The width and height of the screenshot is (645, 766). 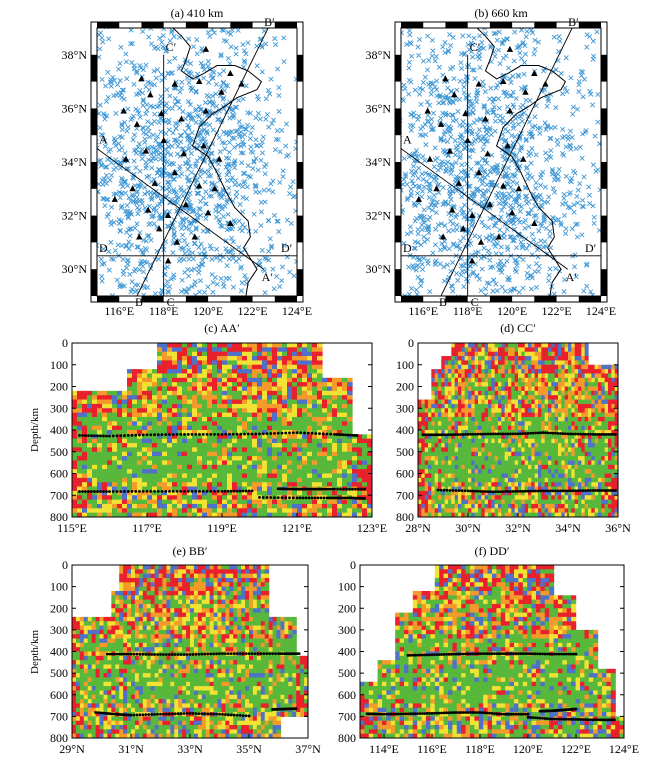 What do you see at coordinates (284, 709) in the screenshot?
I see `pick-dots-660-a` at bounding box center [284, 709].